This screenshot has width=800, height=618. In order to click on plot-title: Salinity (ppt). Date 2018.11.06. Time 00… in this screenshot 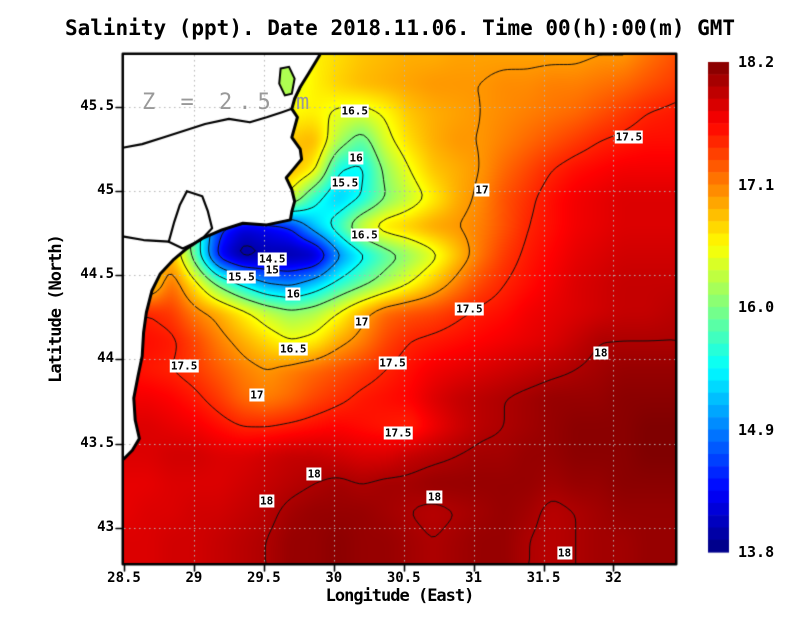, I will do `click(400, 28)`.